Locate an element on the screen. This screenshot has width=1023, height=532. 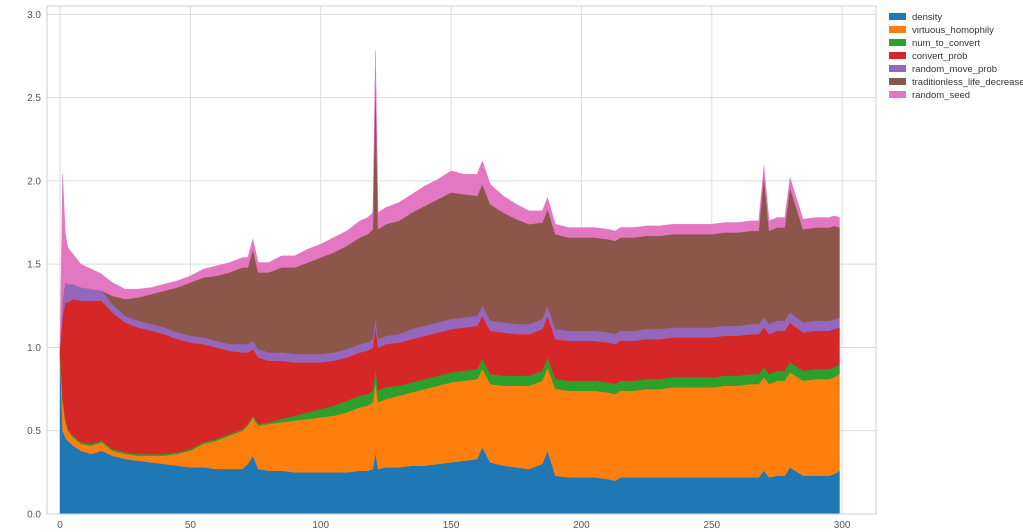
x-tick-label: 100 is located at coordinates (320, 525).